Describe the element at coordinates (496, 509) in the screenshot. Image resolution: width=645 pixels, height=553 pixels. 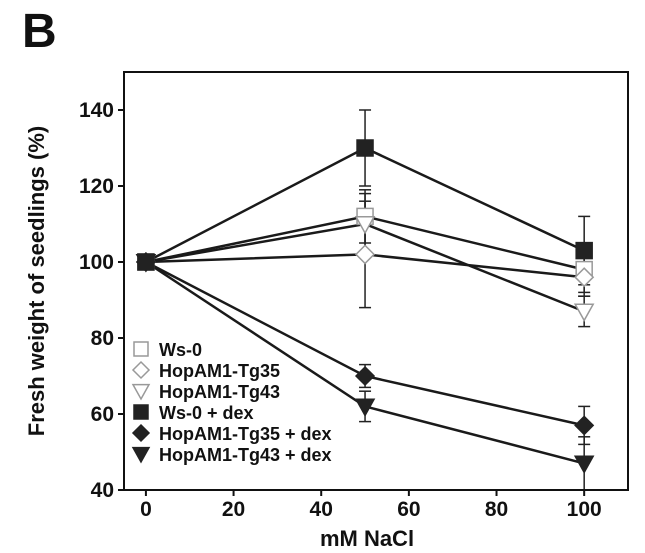
I see `x-tick-label: 80` at that location.